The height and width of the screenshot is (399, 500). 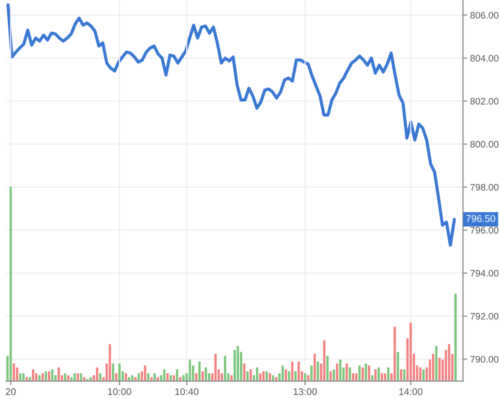 What do you see at coordinates (481, 218) in the screenshot?
I see `annotation: 796.50` at bounding box center [481, 218].